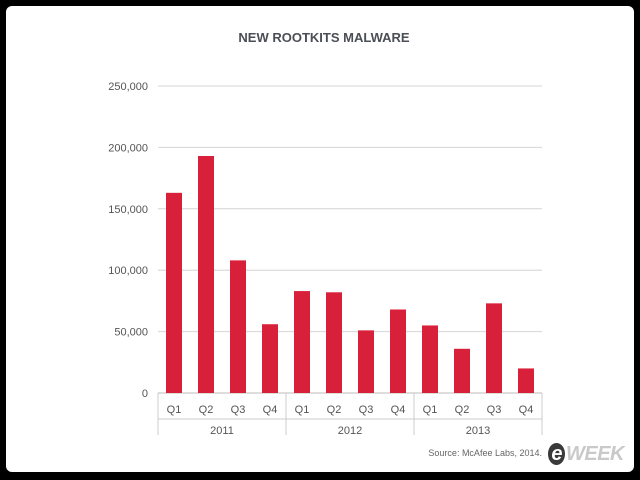 This screenshot has height=480, width=640. I want to click on eweek-logo: e WEEK, so click(586, 454).